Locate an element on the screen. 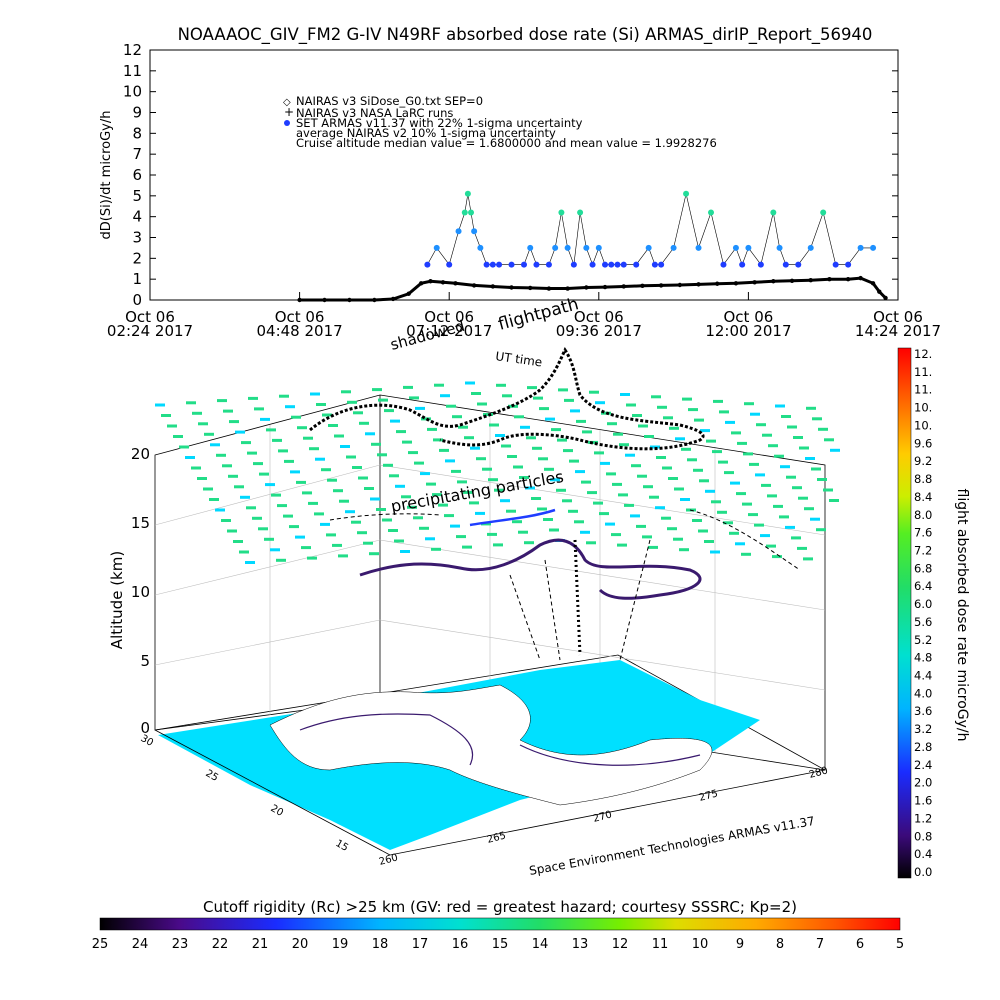 The height and width of the screenshot is (1000, 1000). dose-colorbar-tick: 6.0 is located at coordinates (923, 604).